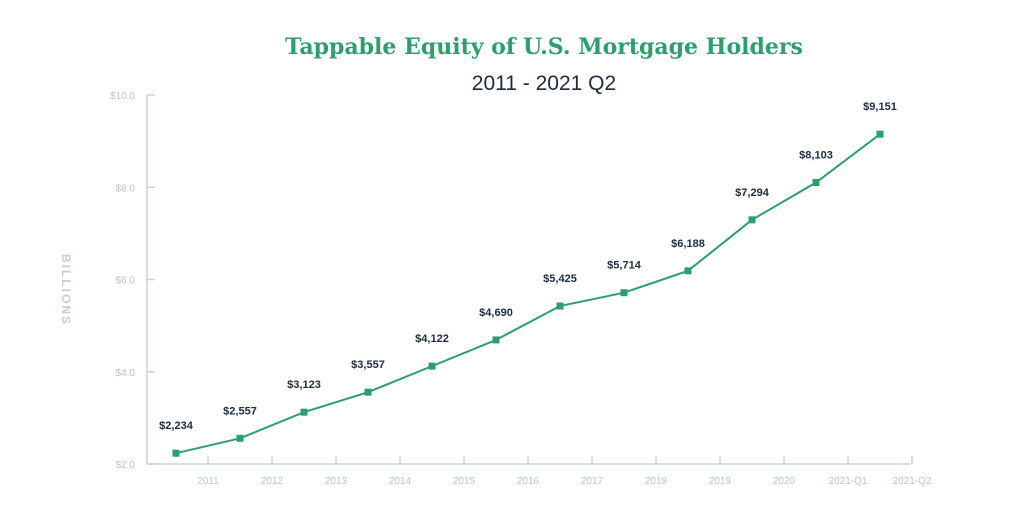 This screenshot has height=512, width=1024. I want to click on chart-title: Tappable Equity of U.S. Mortgage Holders, so click(544, 47).